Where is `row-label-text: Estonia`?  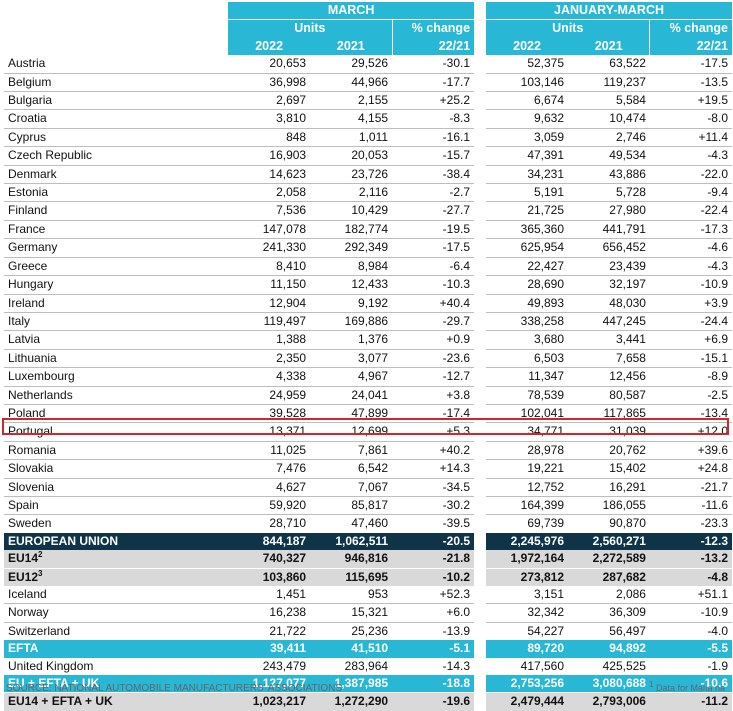
row-label-text: Estonia is located at coordinates (28, 192).